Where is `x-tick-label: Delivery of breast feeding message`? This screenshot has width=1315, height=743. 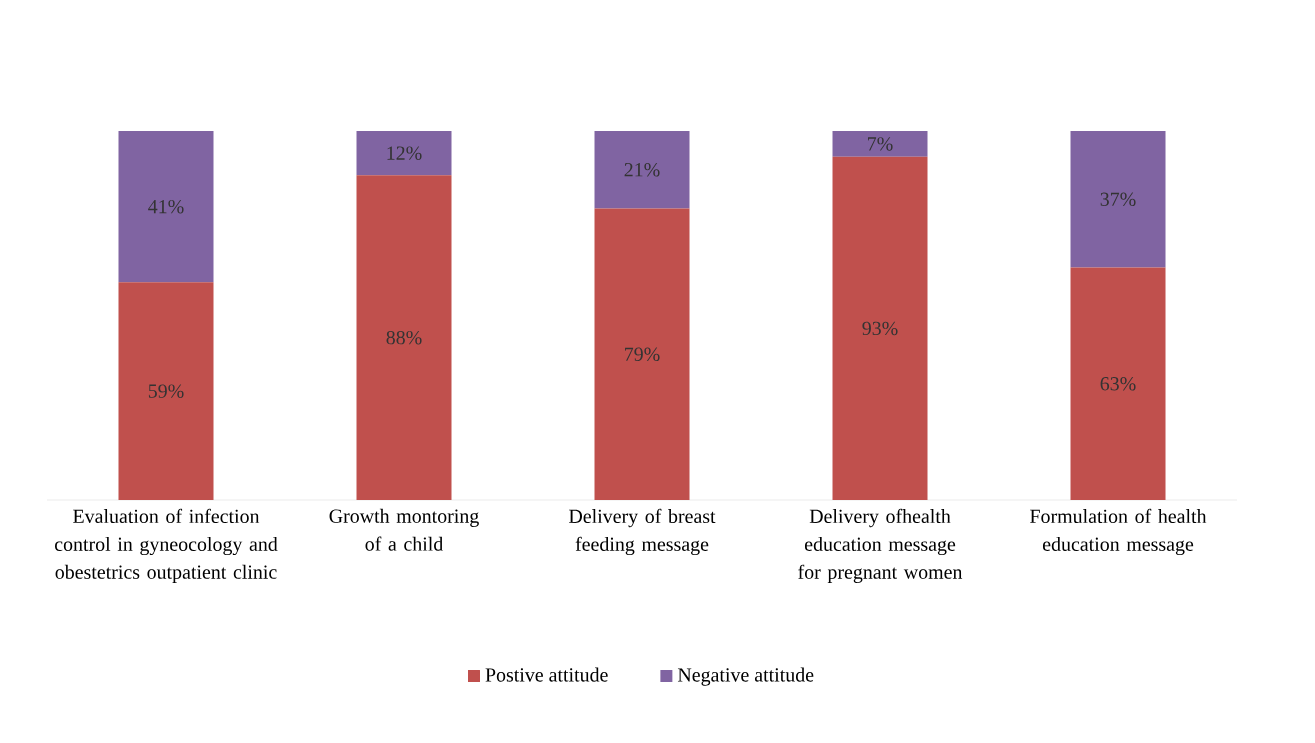 x-tick-label: Delivery of breast feeding message is located at coordinates (642, 532).